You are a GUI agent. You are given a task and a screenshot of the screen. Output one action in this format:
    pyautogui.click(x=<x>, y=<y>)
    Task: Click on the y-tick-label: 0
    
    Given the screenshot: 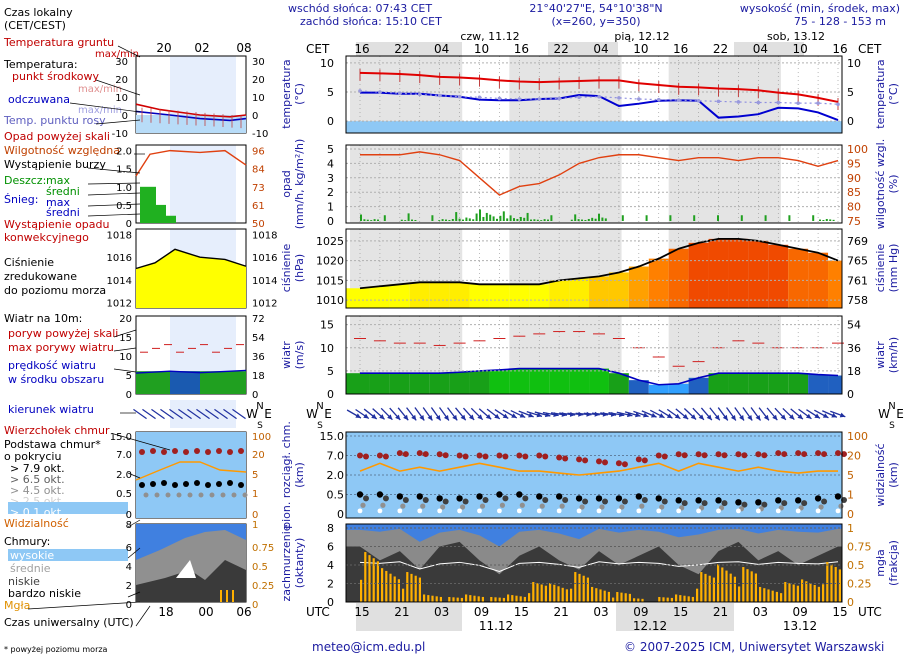 What is the action you would take?
    pyautogui.click(x=850, y=602)
    